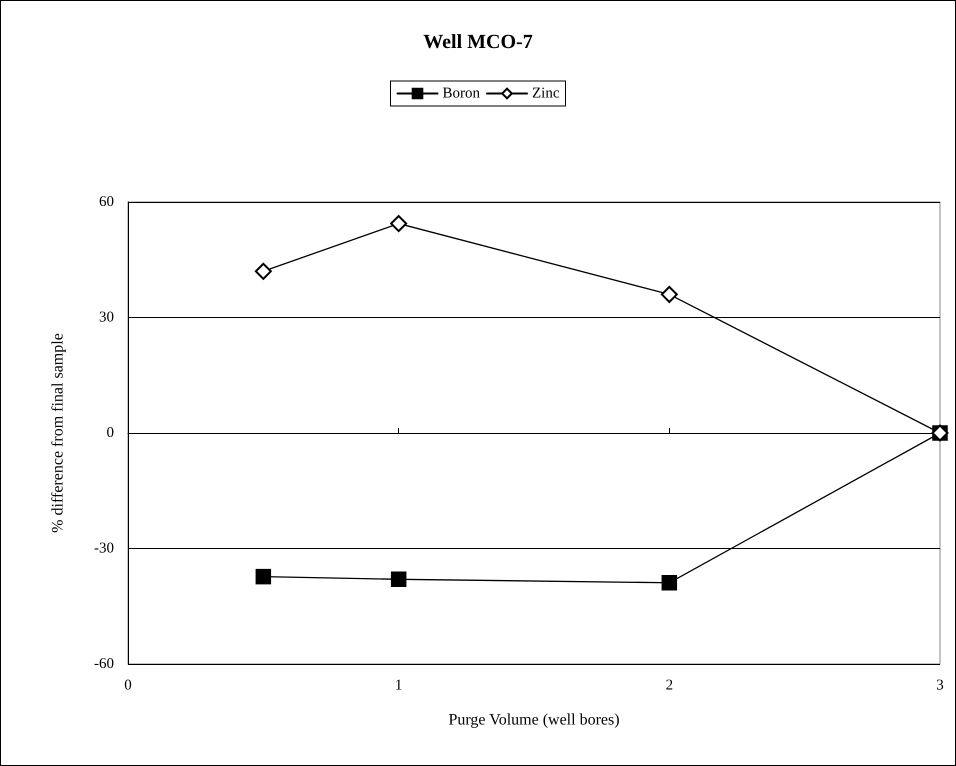  I want to click on legend-label: Boron, so click(461, 94).